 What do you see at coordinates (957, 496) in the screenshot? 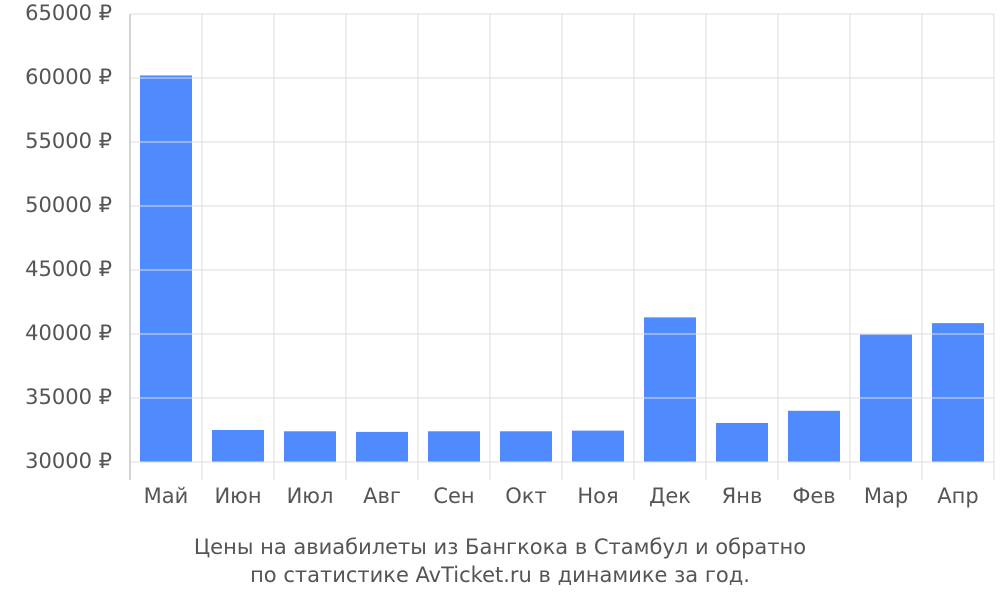
I see `x-tick-label: Апр` at bounding box center [957, 496].